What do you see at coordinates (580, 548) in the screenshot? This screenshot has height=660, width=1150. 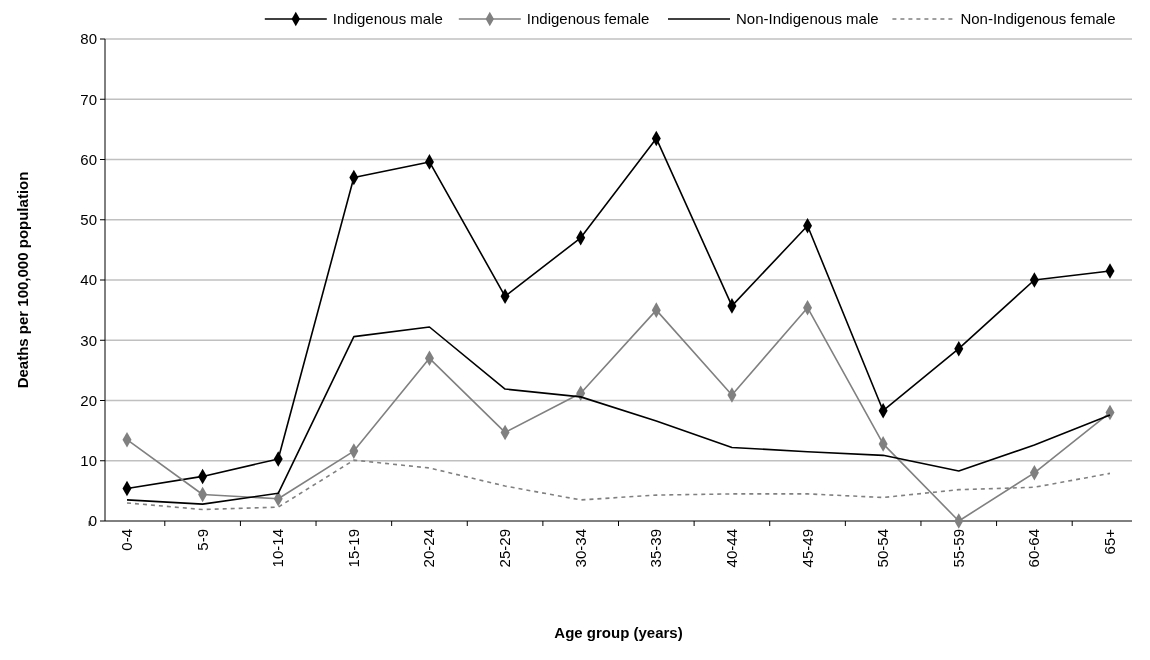 I see `x-tick-label: 30-34` at bounding box center [580, 548].